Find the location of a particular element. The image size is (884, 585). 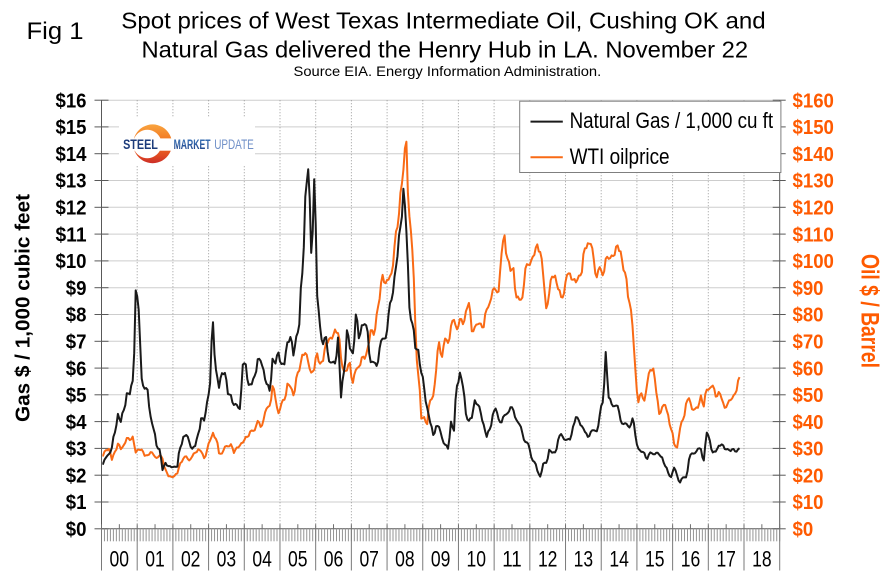

svg-text: MARKET is located at coordinates (192, 144).